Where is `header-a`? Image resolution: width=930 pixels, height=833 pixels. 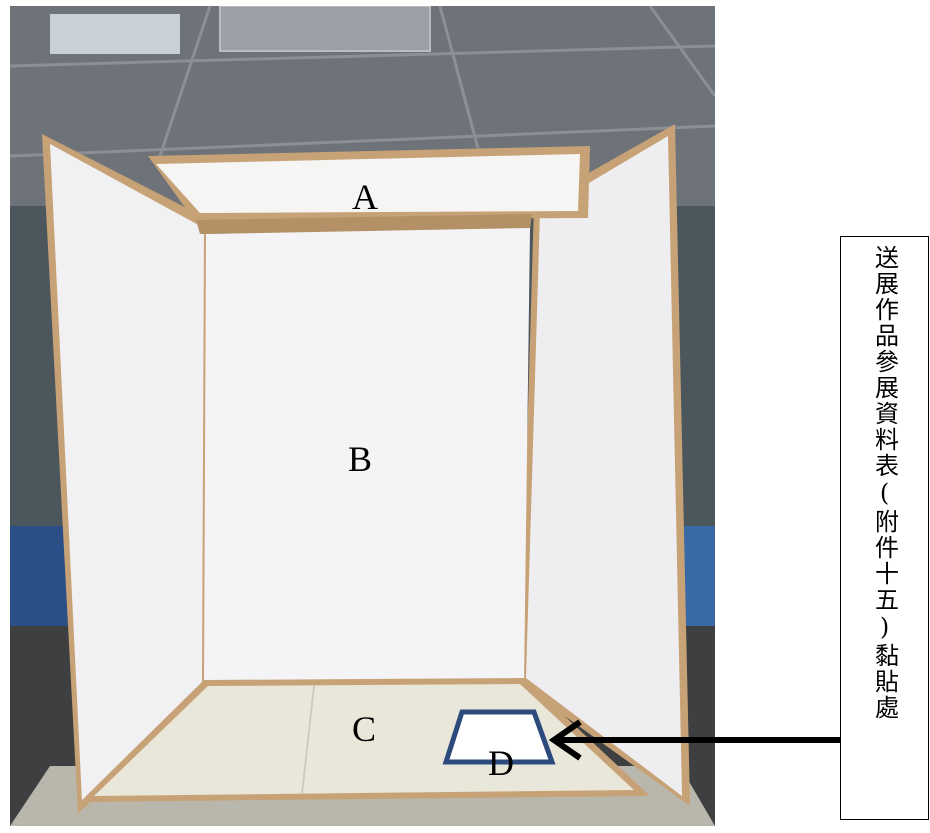
header-a is located at coordinates (368, 183).